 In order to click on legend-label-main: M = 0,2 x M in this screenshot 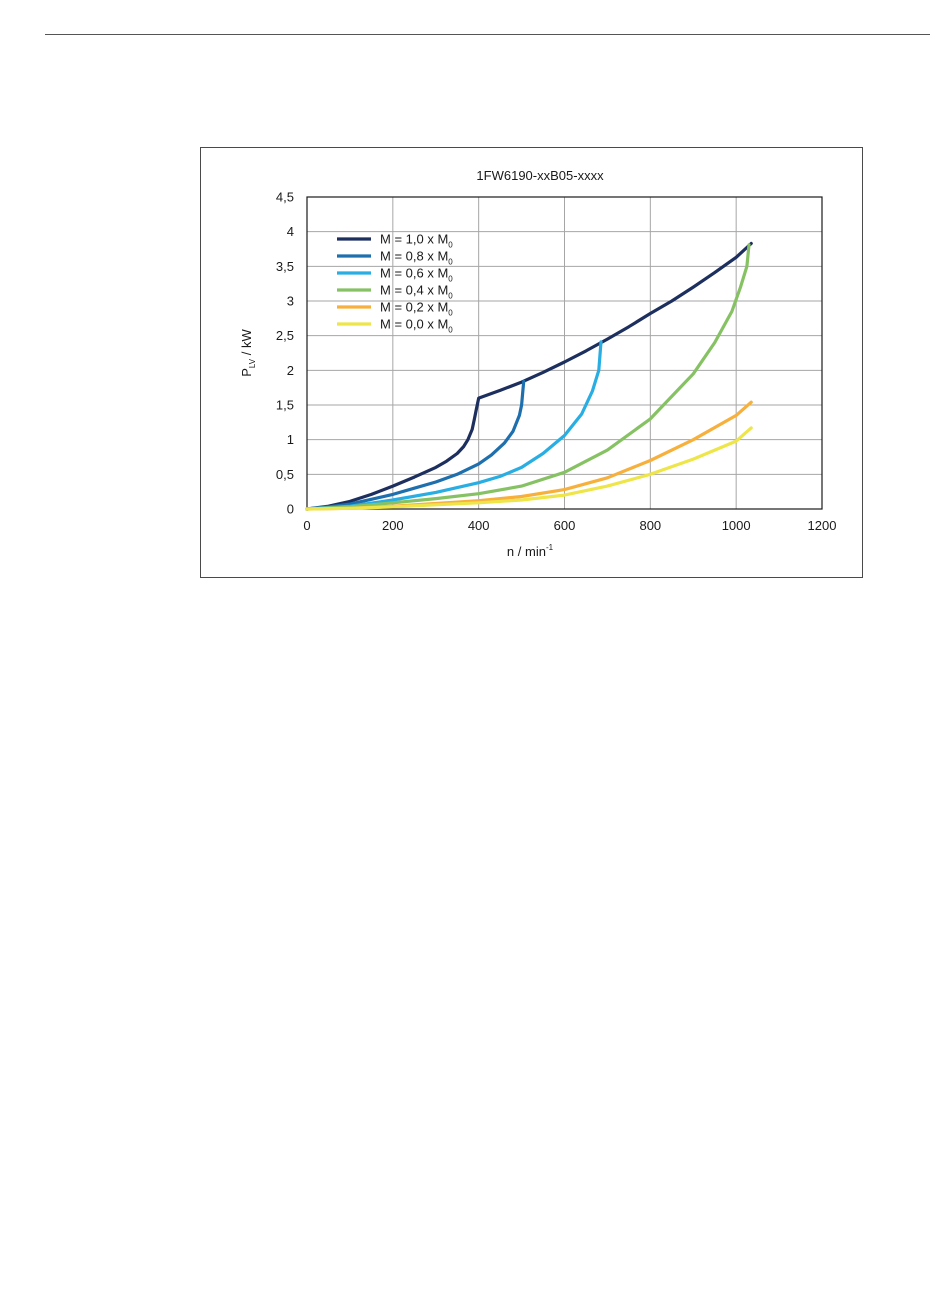, I will do `click(414, 307)`.